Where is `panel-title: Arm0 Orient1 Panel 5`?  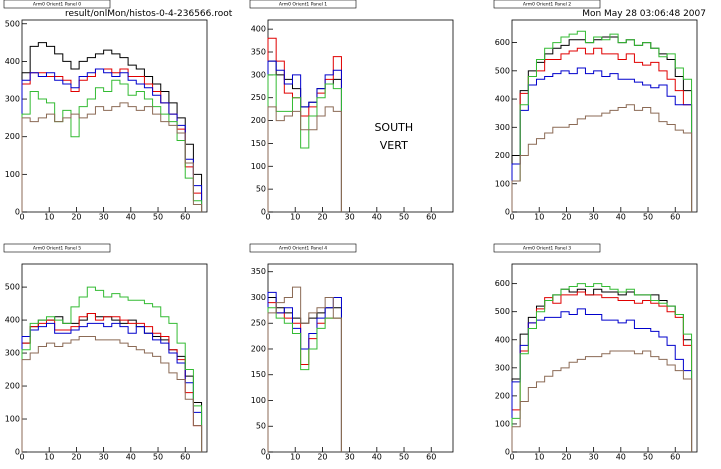
panel-title: Arm0 Orient1 Panel 5 is located at coordinates (57, 249).